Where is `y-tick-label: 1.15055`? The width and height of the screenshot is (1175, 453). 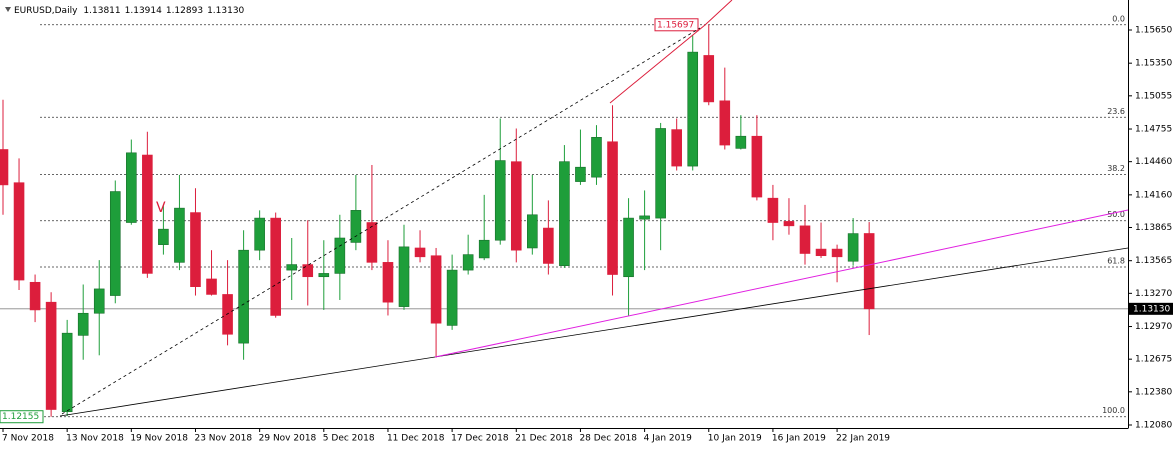 y-tick-label: 1.15055 is located at coordinates (1153, 96).